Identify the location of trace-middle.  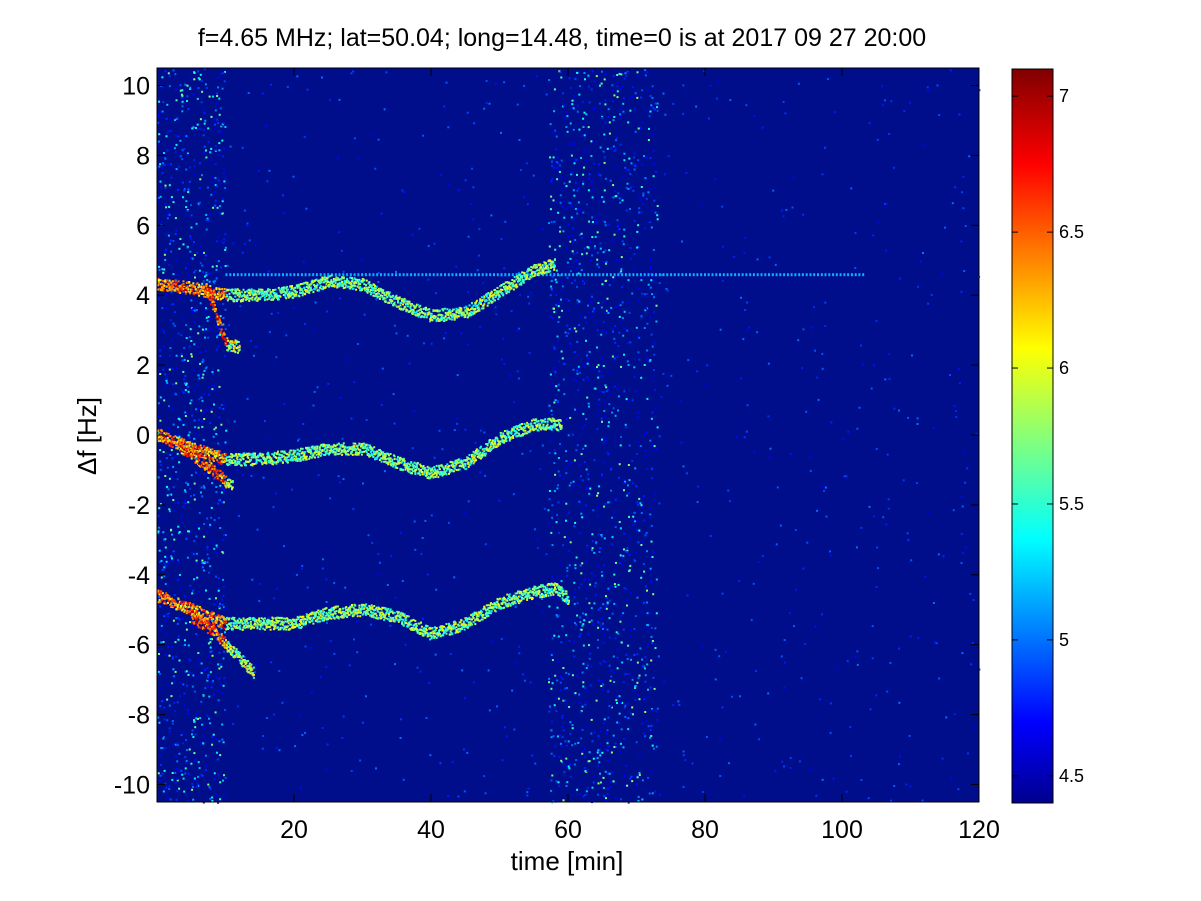
(175, 436).